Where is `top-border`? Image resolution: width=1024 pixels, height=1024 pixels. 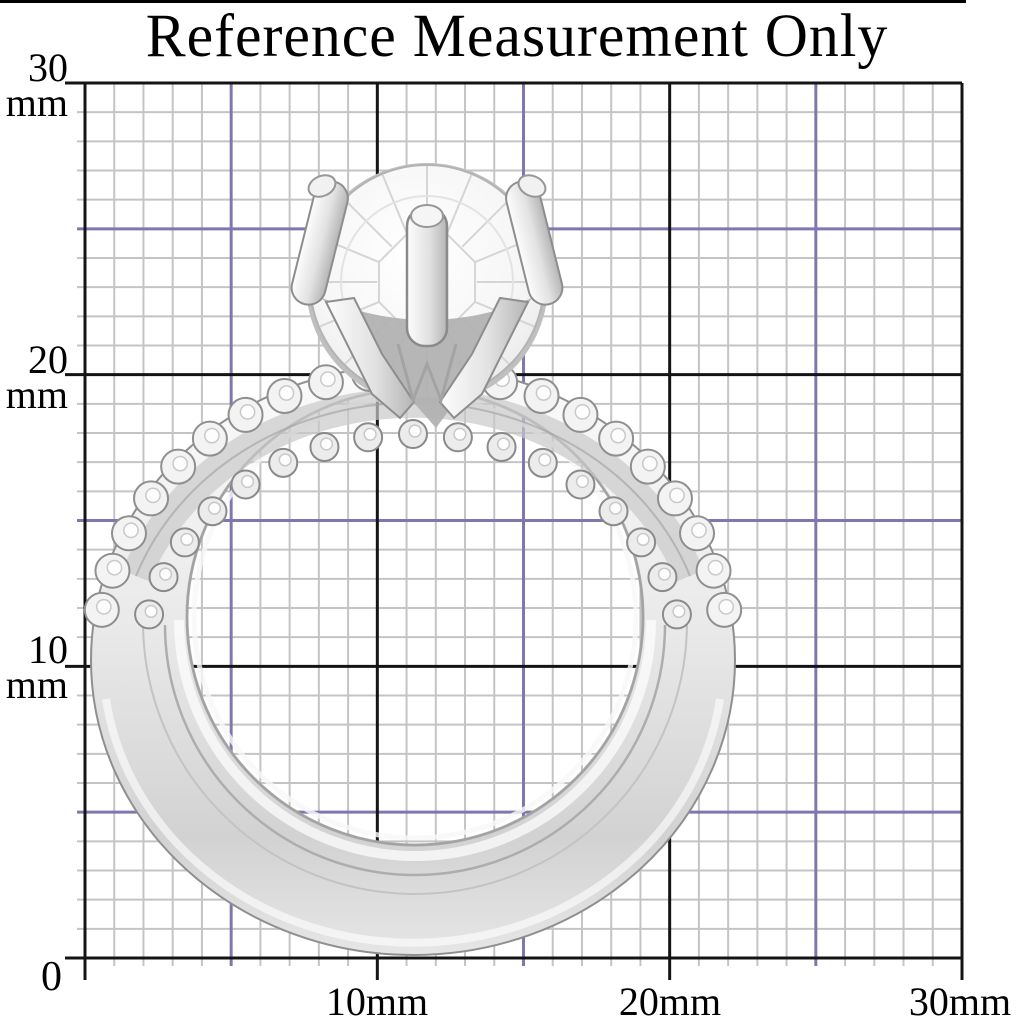
top-border is located at coordinates (483, 1).